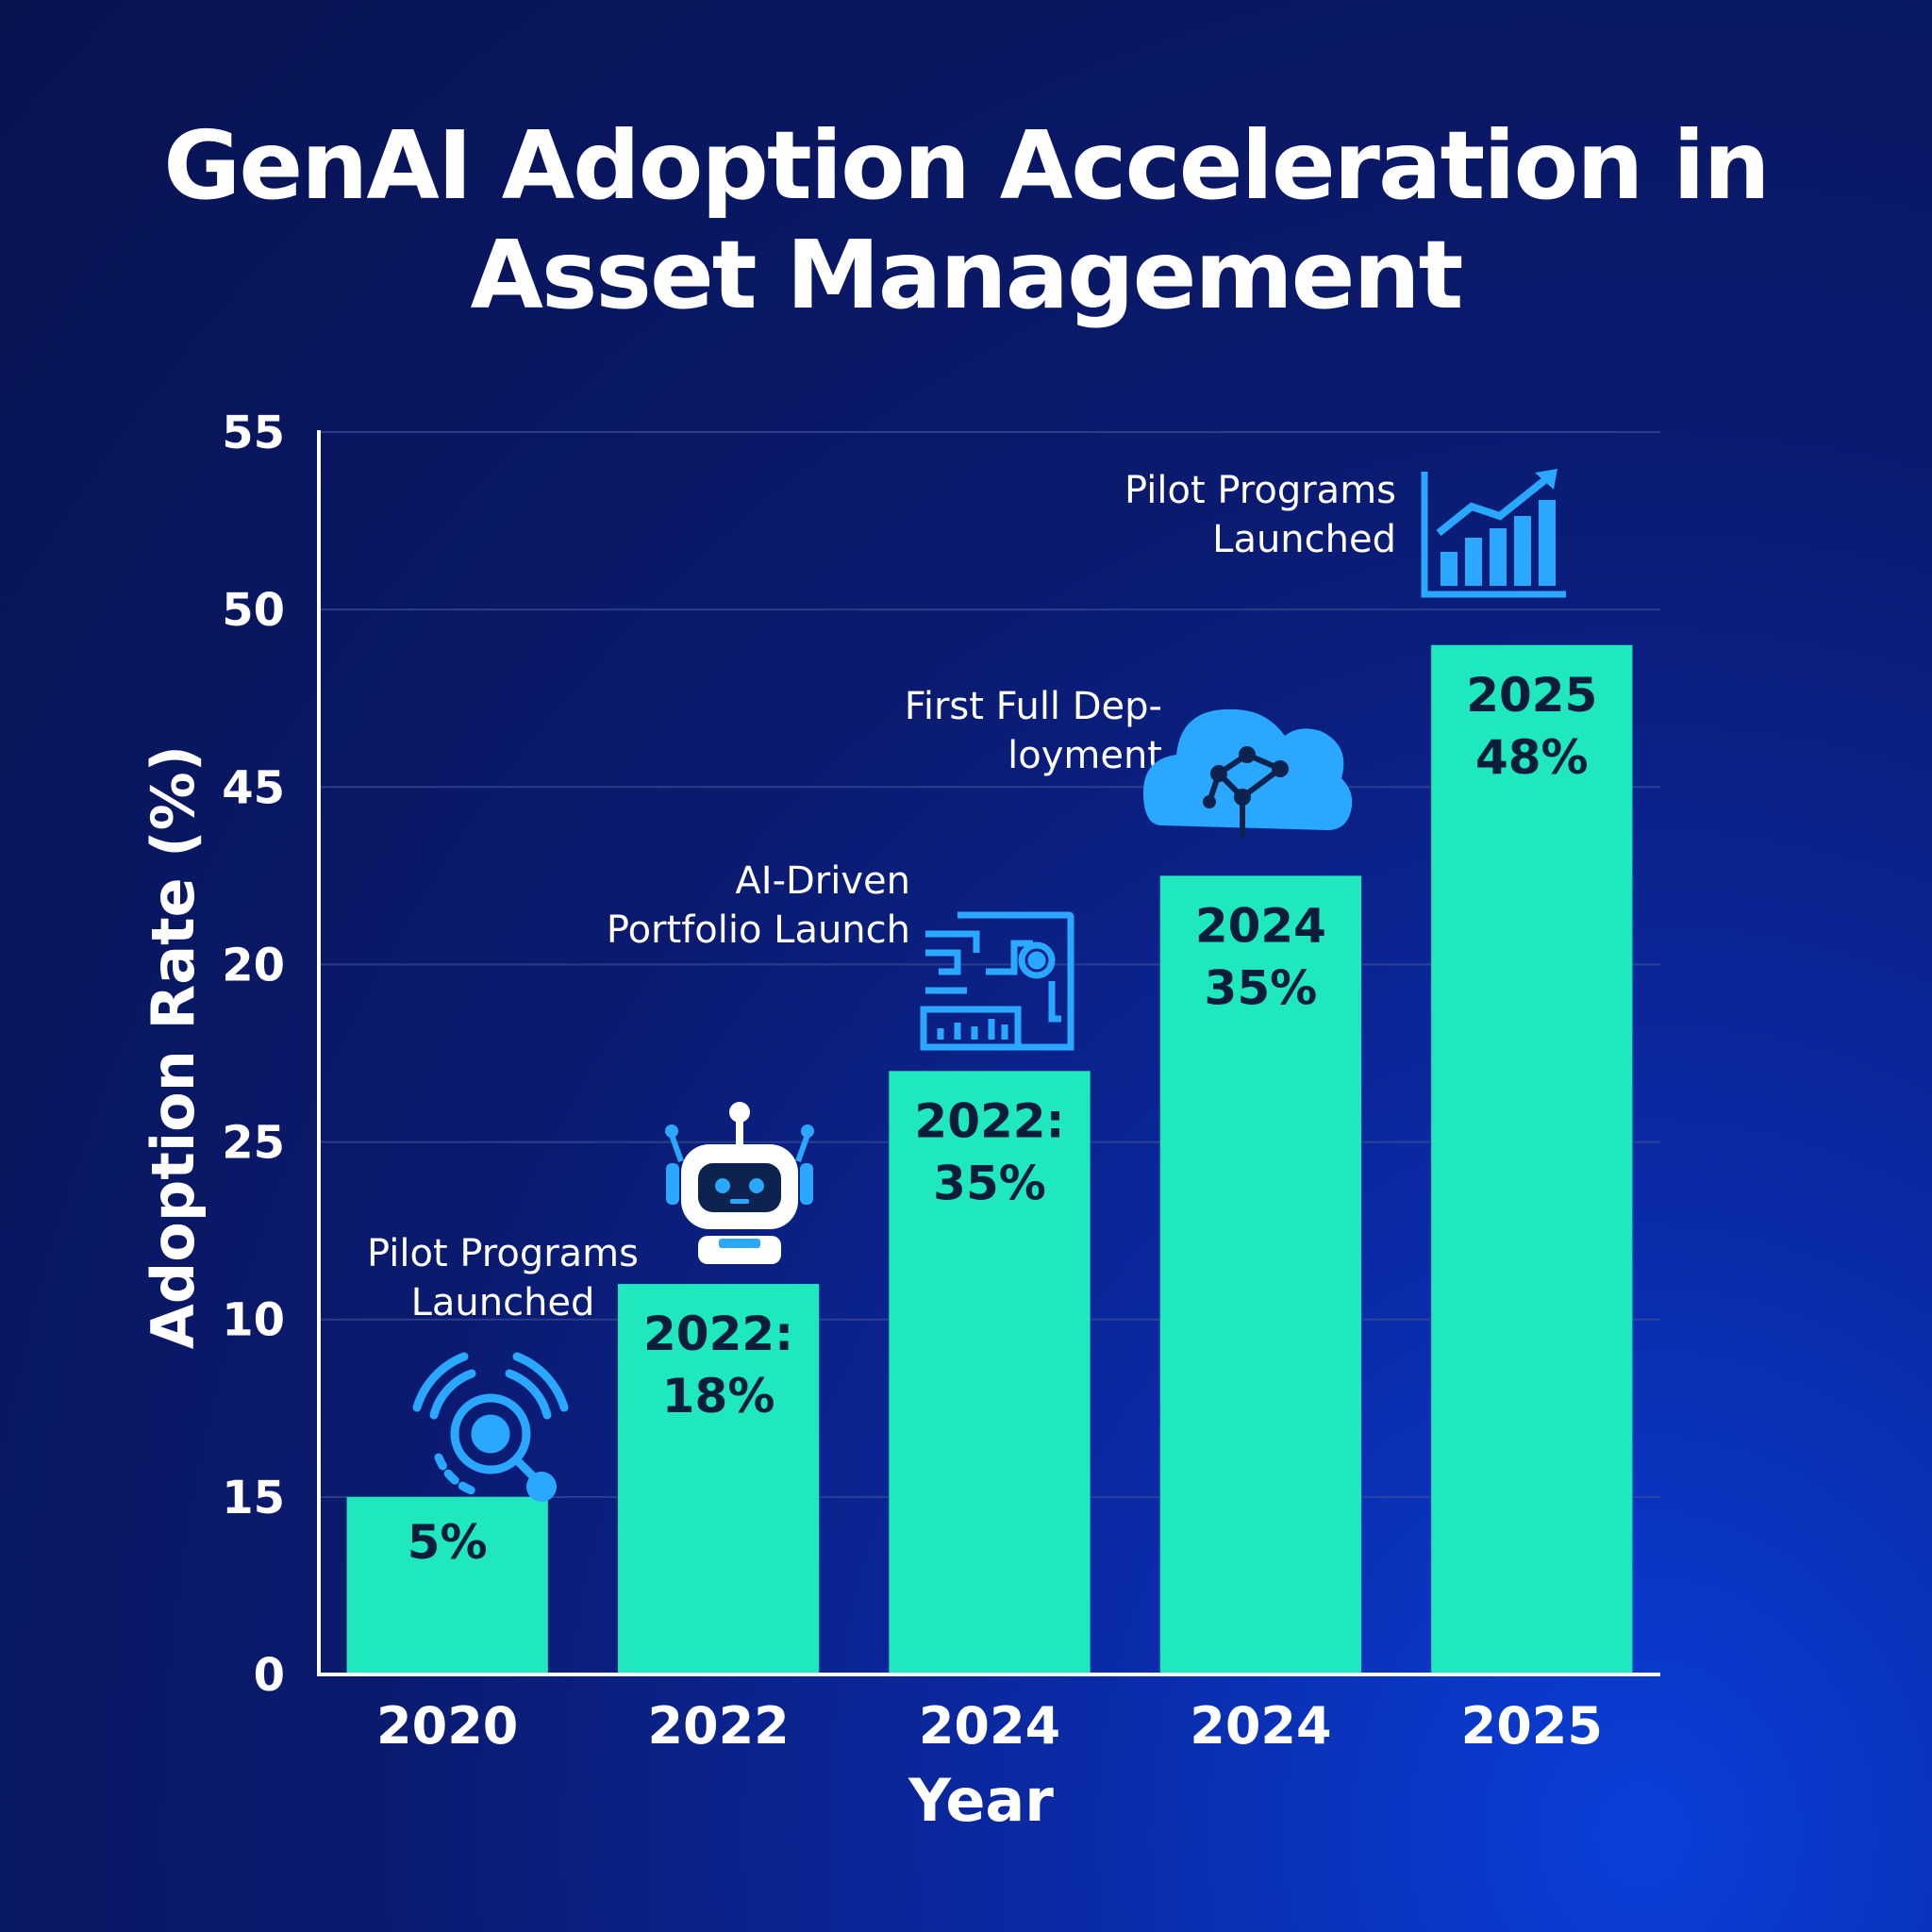 This screenshot has height=1932, width=1932. Describe the element at coordinates (822, 881) in the screenshot. I see `annotation-text: AI-Driven` at that location.